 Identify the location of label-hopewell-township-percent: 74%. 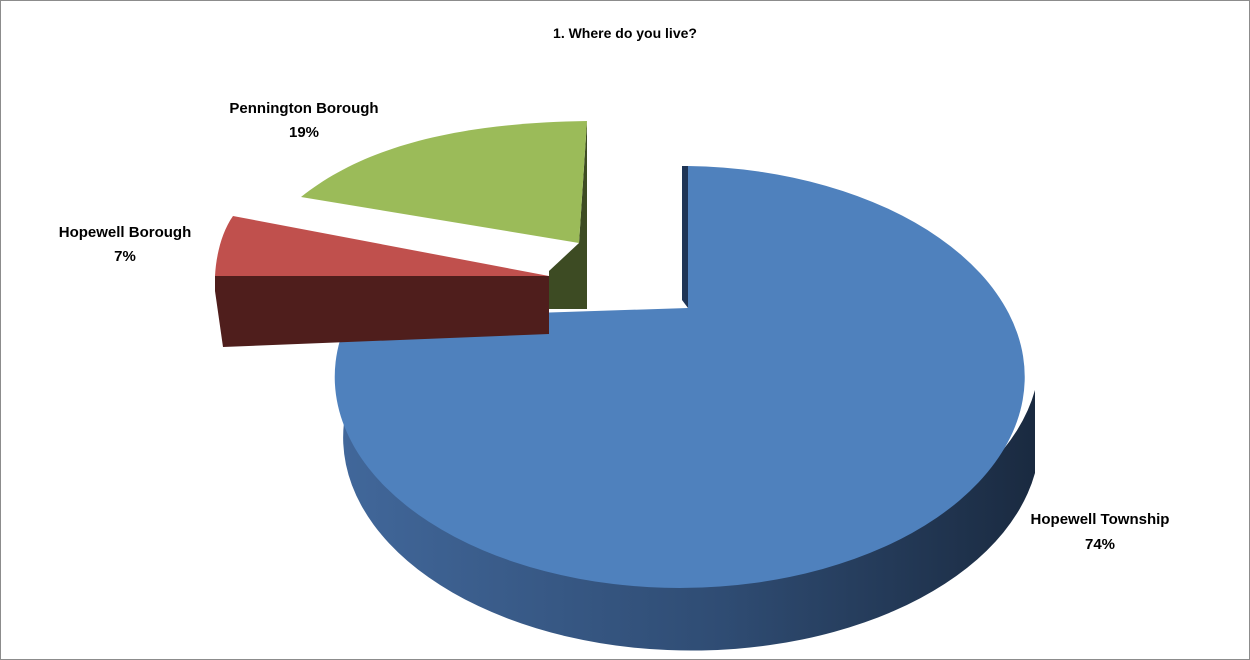
(1100, 544).